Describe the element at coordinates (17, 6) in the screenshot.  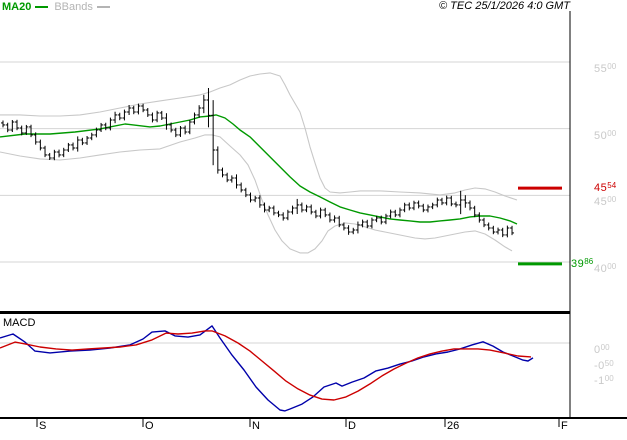
I see `ma20-legend-label: MA20` at that location.